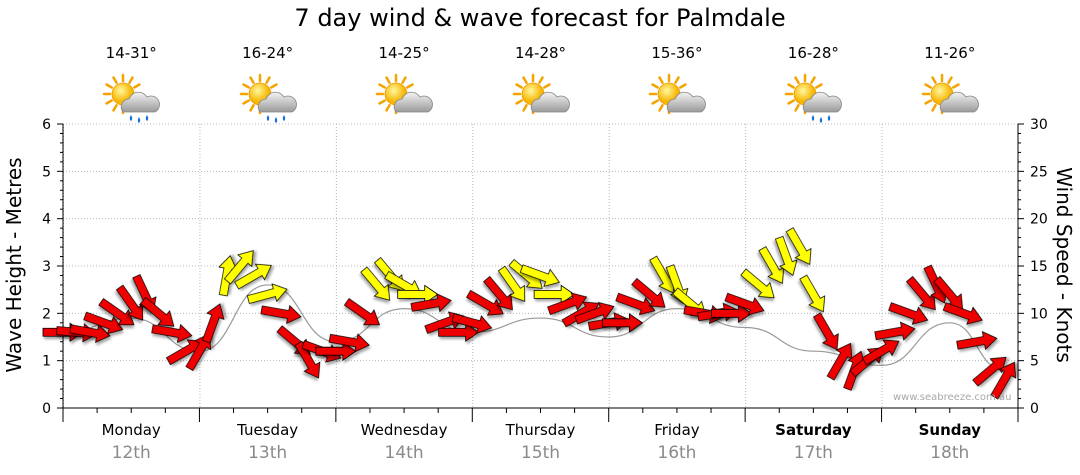 Image resolution: width=1080 pixels, height=475 pixels. I want to click on day-date: 13th, so click(268, 453).